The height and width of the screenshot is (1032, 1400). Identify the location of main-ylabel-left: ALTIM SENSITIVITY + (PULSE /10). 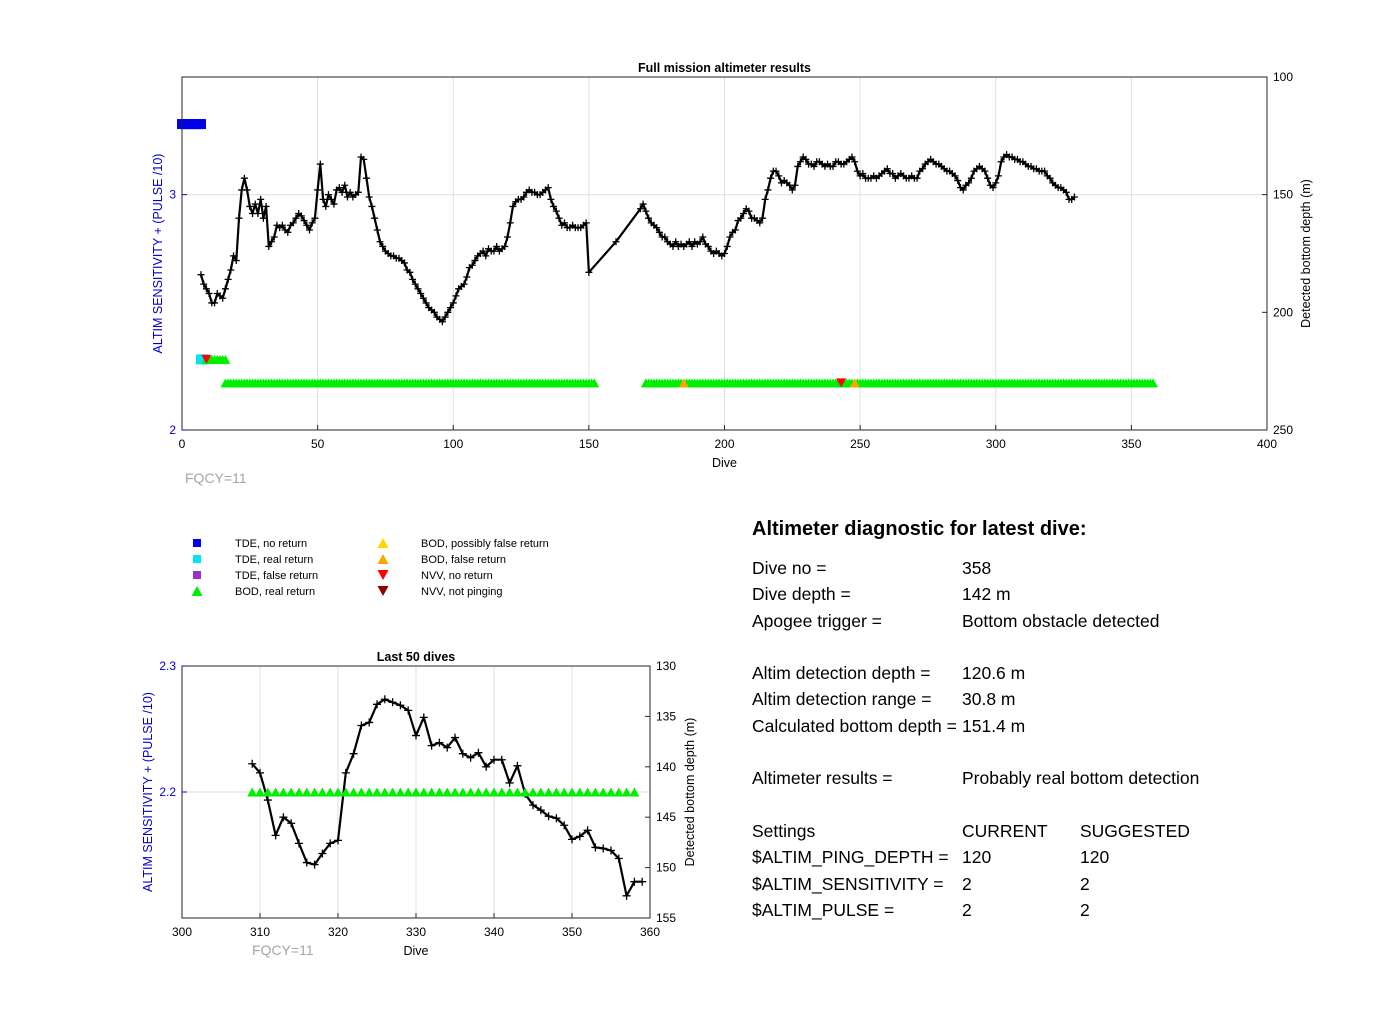
(158, 254).